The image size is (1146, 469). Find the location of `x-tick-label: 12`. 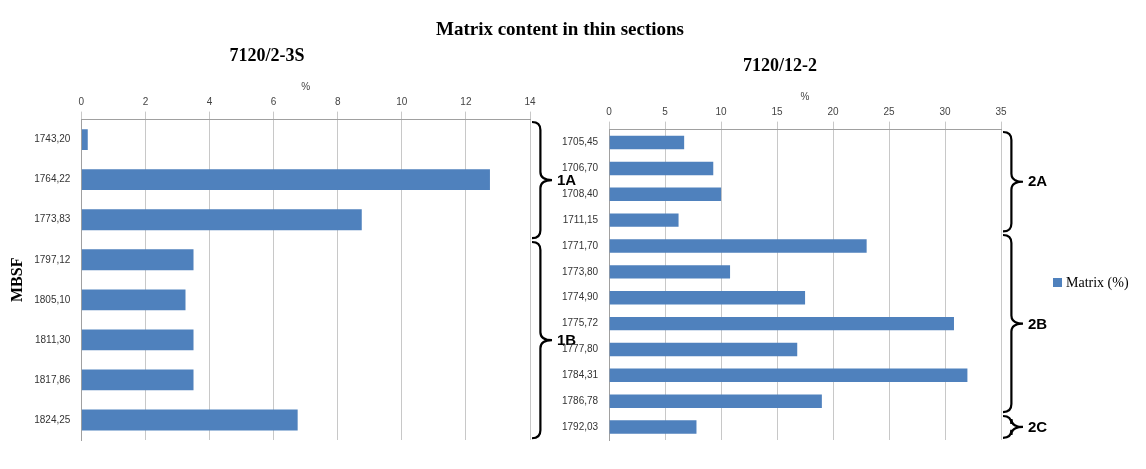

x-tick-label: 12 is located at coordinates (466, 102).